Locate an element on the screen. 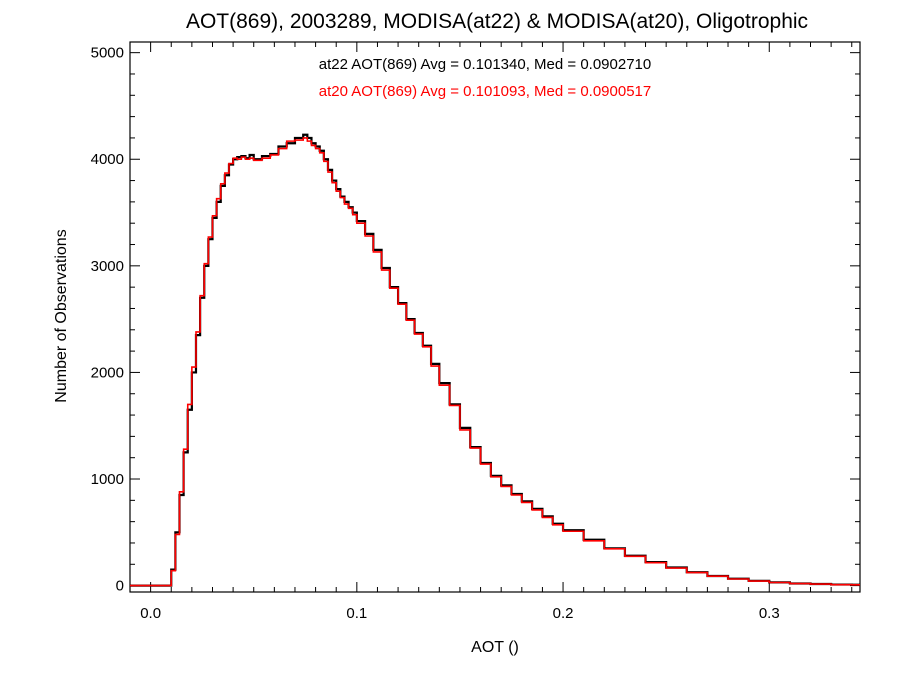  y-tick-label: 5000 is located at coordinates (107, 53).